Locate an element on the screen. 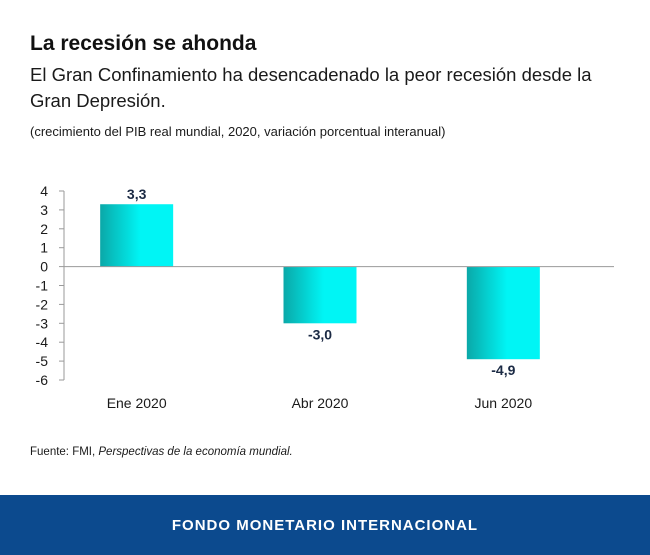 The height and width of the screenshot is (555, 650). footer-org-name: FONDO MONETARIO INTERNACIONAL is located at coordinates (325, 525).